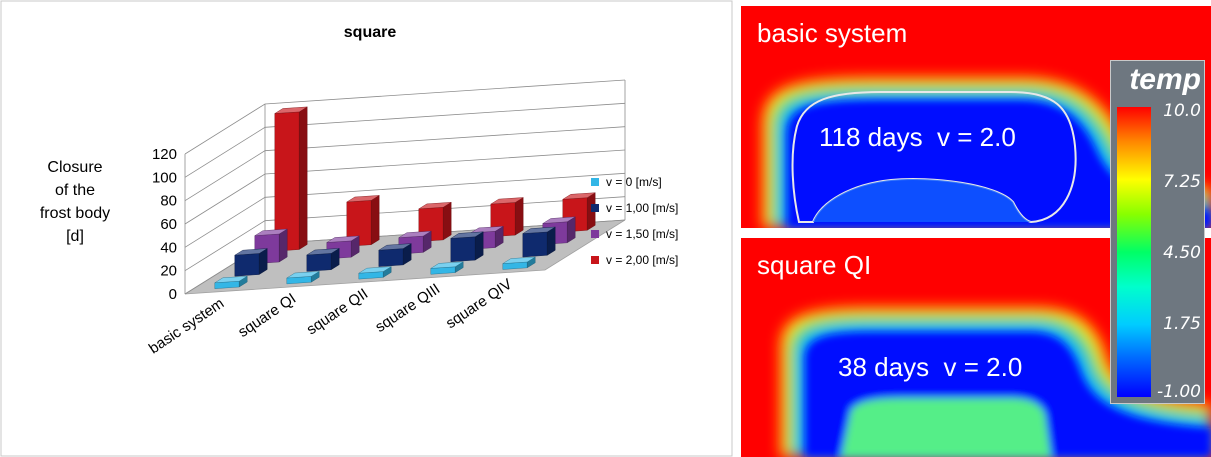 Image resolution: width=1211 pixels, height=457 pixels. What do you see at coordinates (1157, 232) in the screenshot?
I see `colorbar: temp 10.0 7.25 4.50 1.75 -1.00` at bounding box center [1157, 232].